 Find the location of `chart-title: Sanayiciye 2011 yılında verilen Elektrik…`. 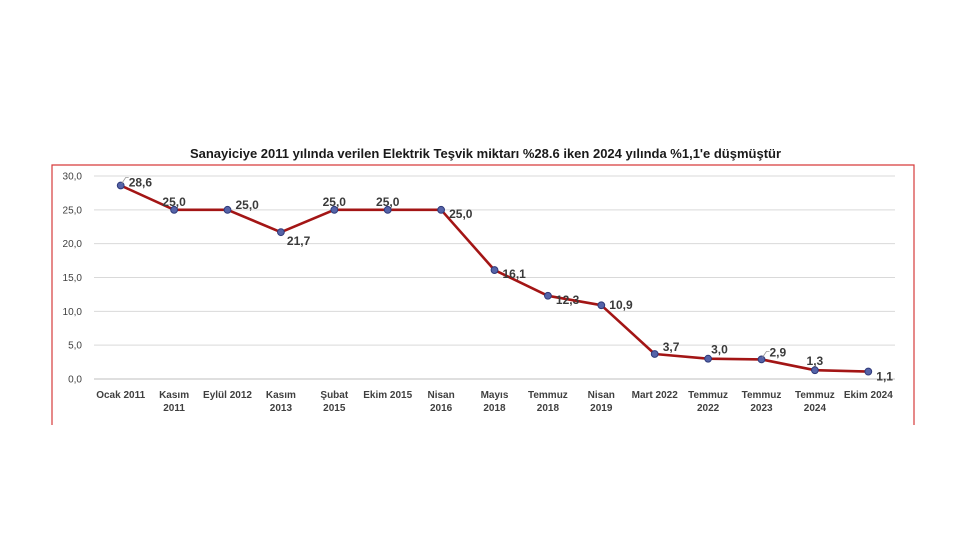

chart-title: Sanayiciye 2011 yılında verilen Elektrik… is located at coordinates (485, 153).